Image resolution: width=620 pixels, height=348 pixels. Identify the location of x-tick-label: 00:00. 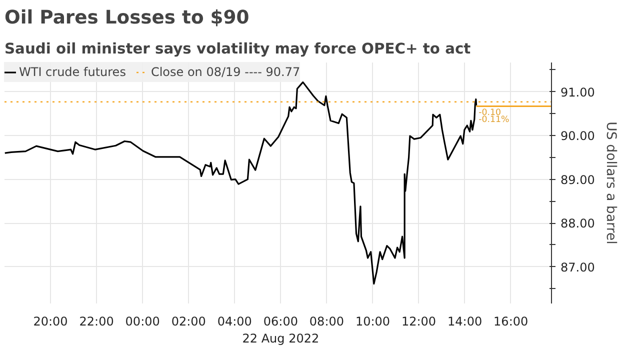
(142, 321).